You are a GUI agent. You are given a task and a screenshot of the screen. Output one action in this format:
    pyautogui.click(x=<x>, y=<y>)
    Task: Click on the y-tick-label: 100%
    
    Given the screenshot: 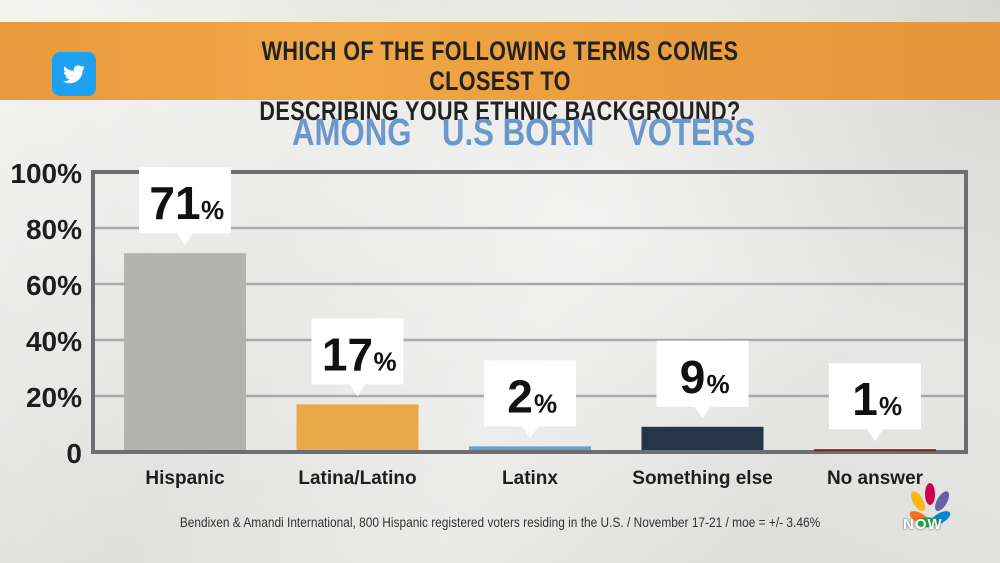 What is the action you would take?
    pyautogui.click(x=46, y=173)
    